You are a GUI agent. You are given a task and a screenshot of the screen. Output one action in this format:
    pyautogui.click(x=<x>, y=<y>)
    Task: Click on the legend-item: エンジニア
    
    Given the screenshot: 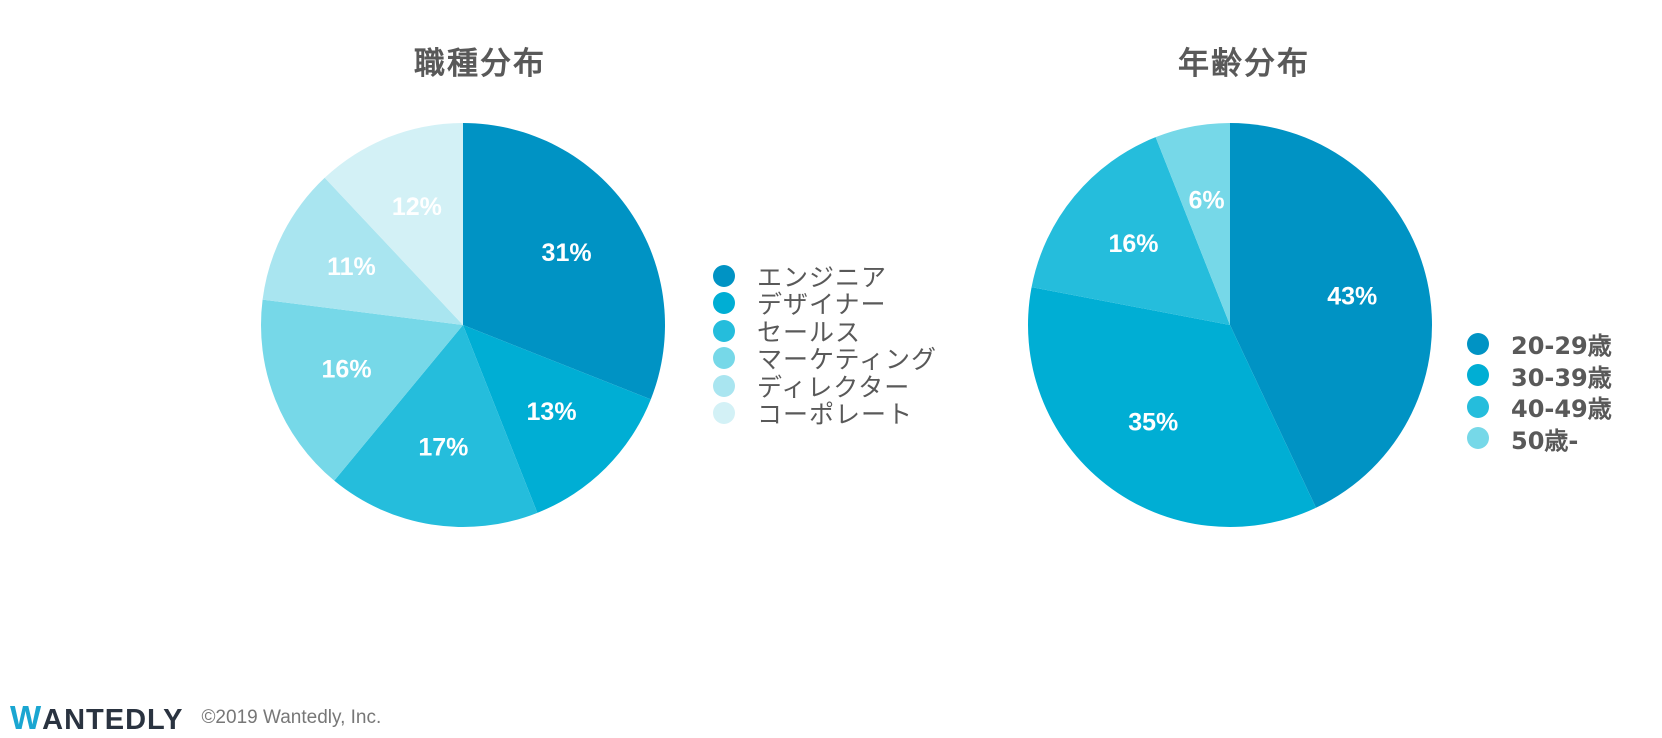 What is the action you would take?
    pyautogui.click(x=825, y=277)
    